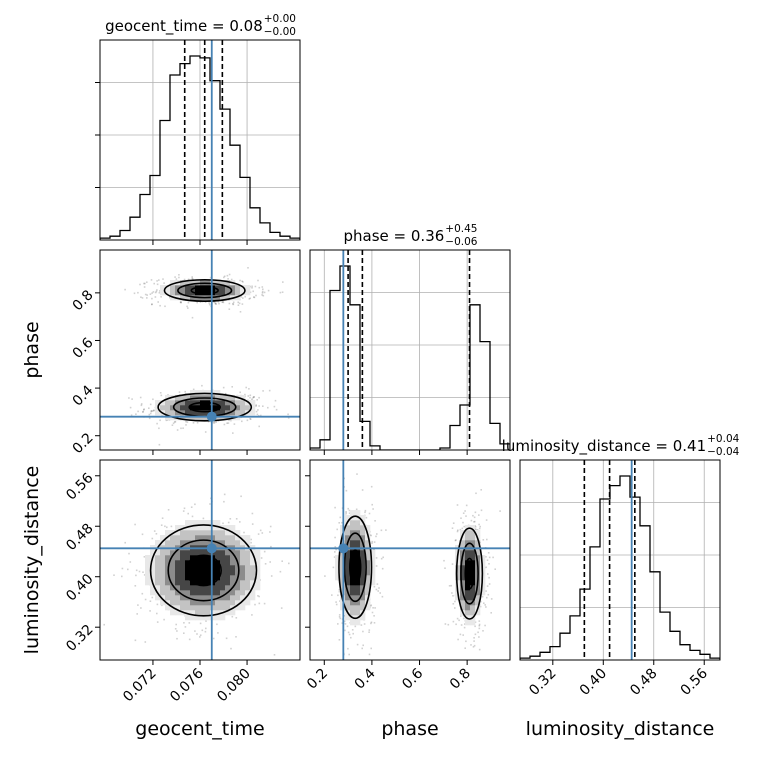 The width and height of the screenshot is (760, 760). I want to click on title-minus-luminosity_distance: −0.04, so click(723, 452).